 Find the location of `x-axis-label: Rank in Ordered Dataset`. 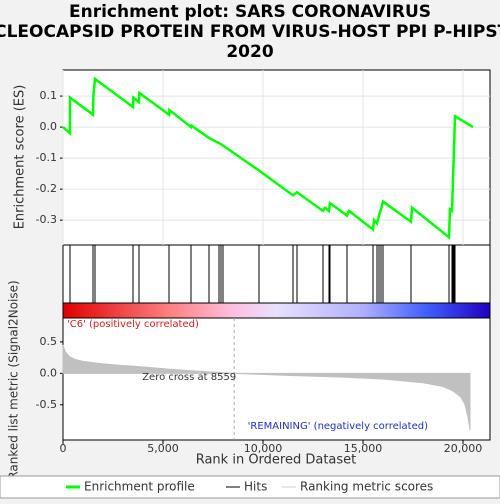

x-axis-label: Rank in Ordered Dataset is located at coordinates (276, 460).